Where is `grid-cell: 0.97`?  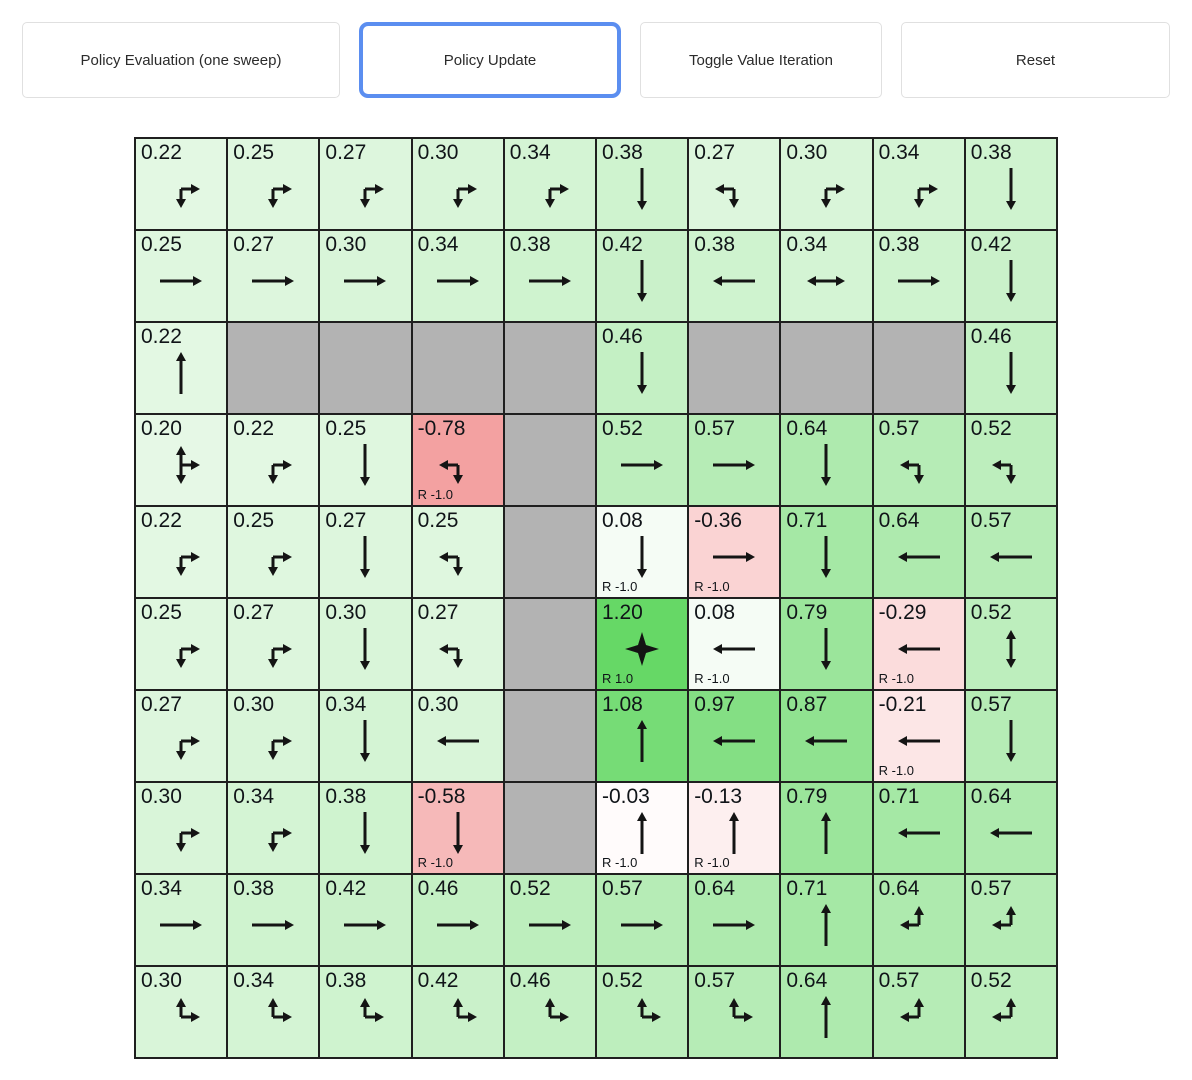 grid-cell: 0.97 is located at coordinates (734, 736).